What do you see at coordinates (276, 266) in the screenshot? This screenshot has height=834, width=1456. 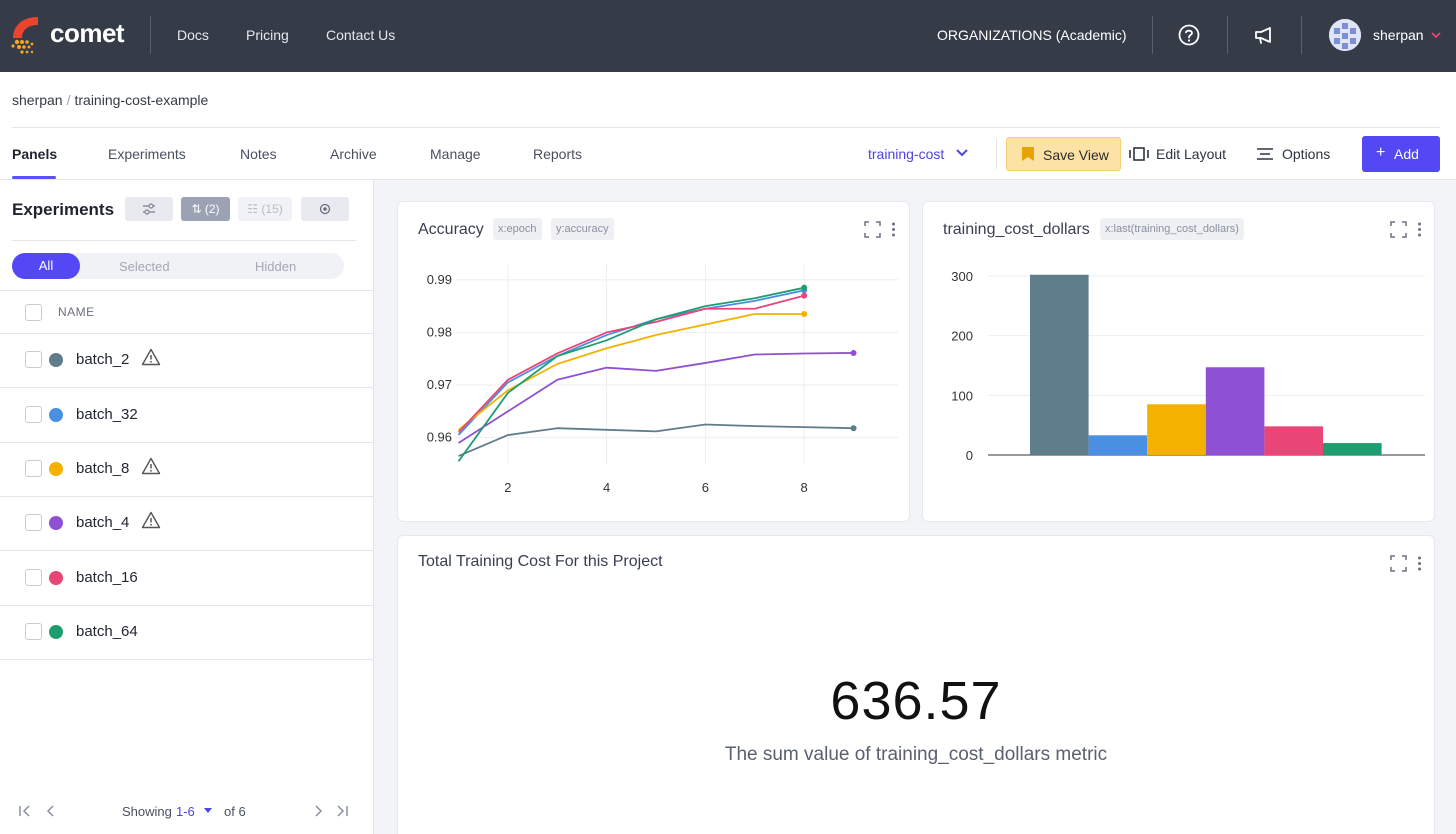 I see `filter-hidden: Hidden` at bounding box center [276, 266].